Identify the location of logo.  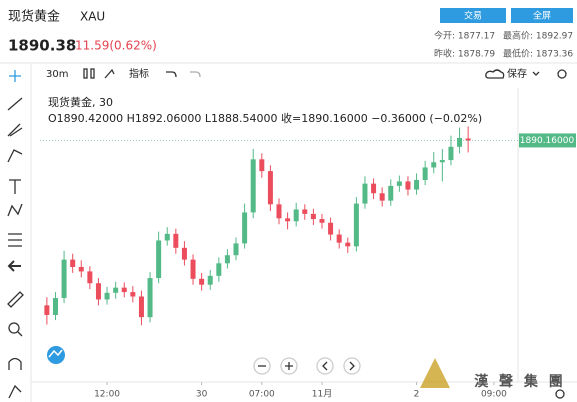
(56, 355).